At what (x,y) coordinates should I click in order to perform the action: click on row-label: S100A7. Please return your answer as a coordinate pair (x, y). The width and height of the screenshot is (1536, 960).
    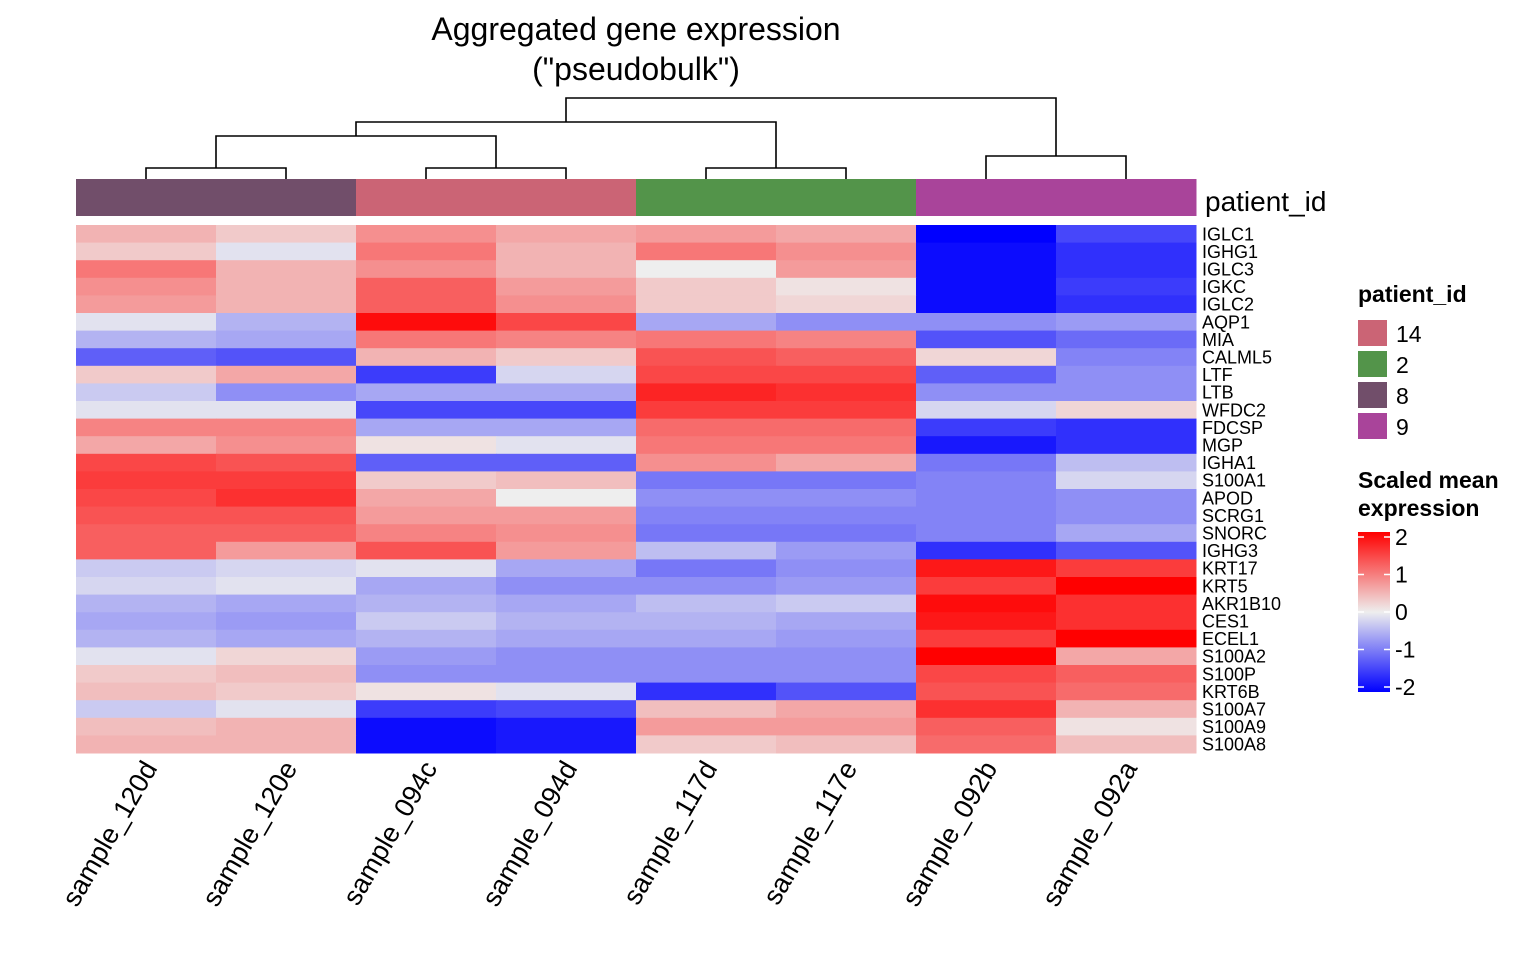
    Looking at the image, I should click on (1234, 710).